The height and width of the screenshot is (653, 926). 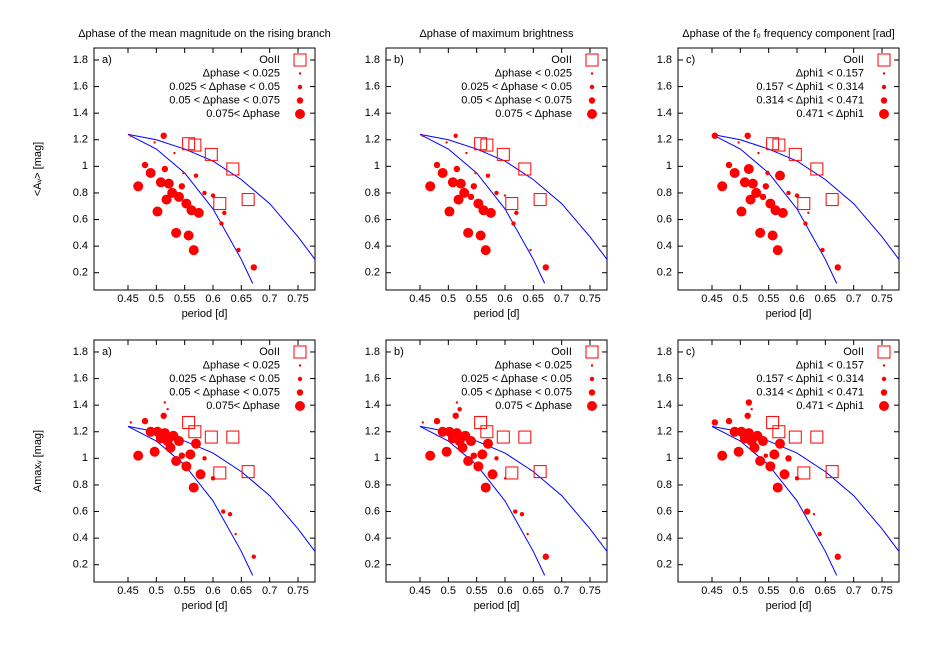 What do you see at coordinates (372, 193) in the screenshot?
I see `y-tick-label: 0.8` at bounding box center [372, 193].